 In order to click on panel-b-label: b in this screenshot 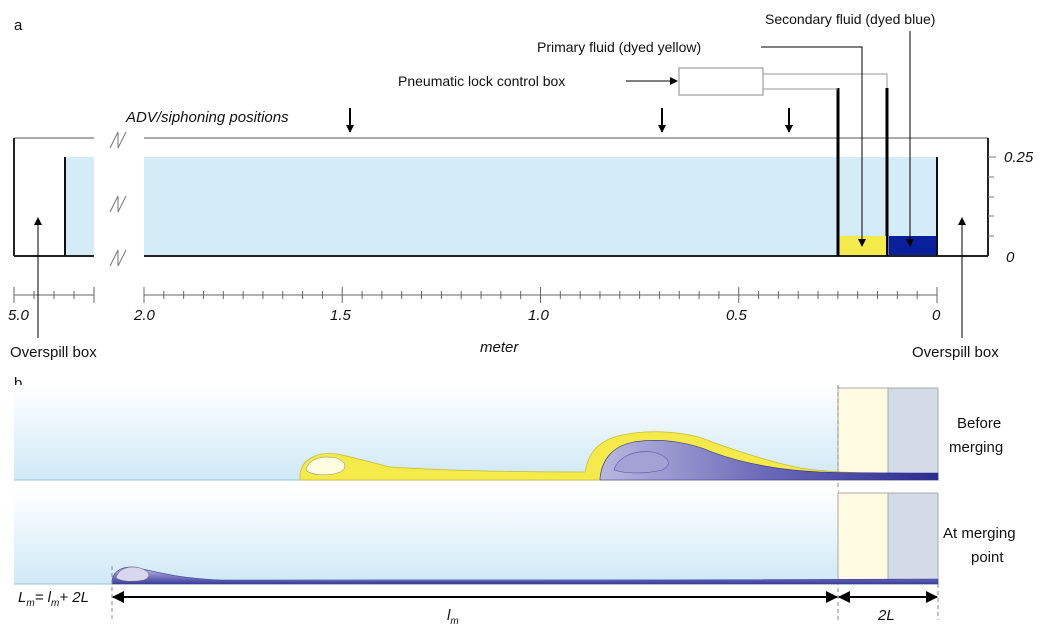, I will do `click(18, 383)`.